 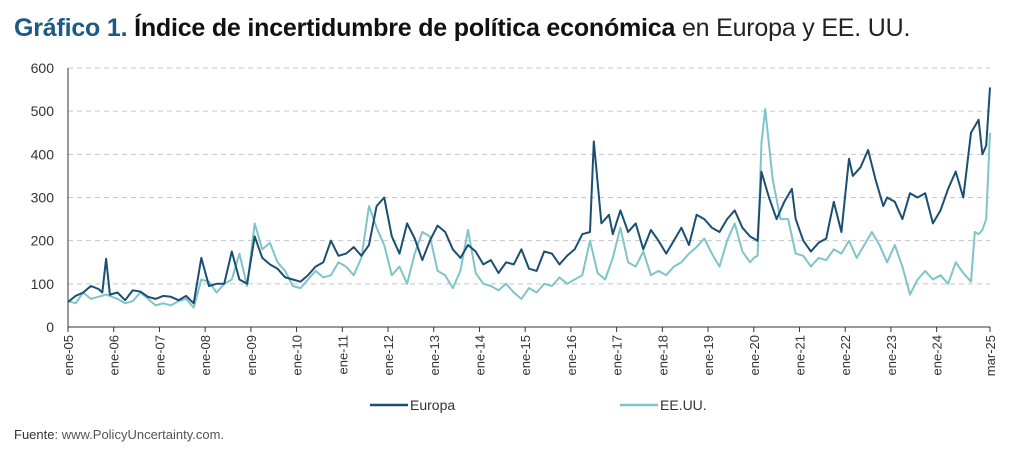 I want to click on x-tick-label: ene-09, so click(x=251, y=355).